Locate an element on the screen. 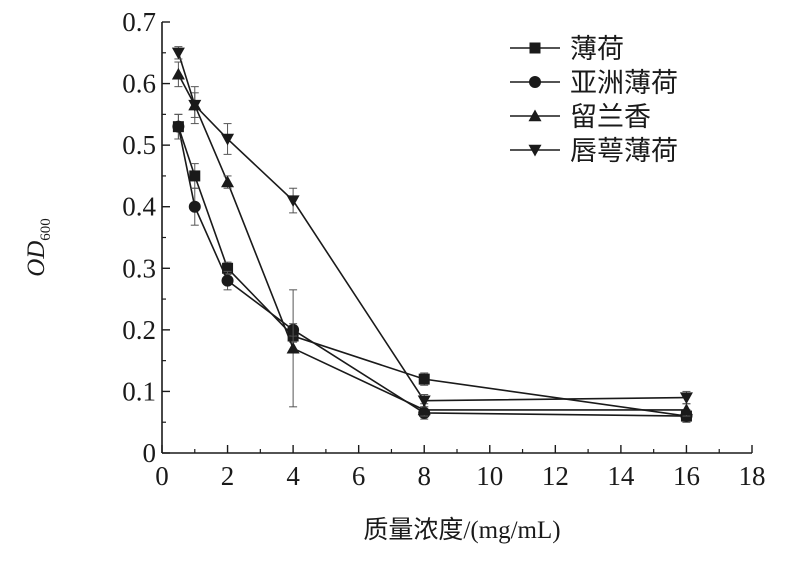 This screenshot has width=800, height=562. legend-item-4: 唇萼薄荷 is located at coordinates (594, 151).